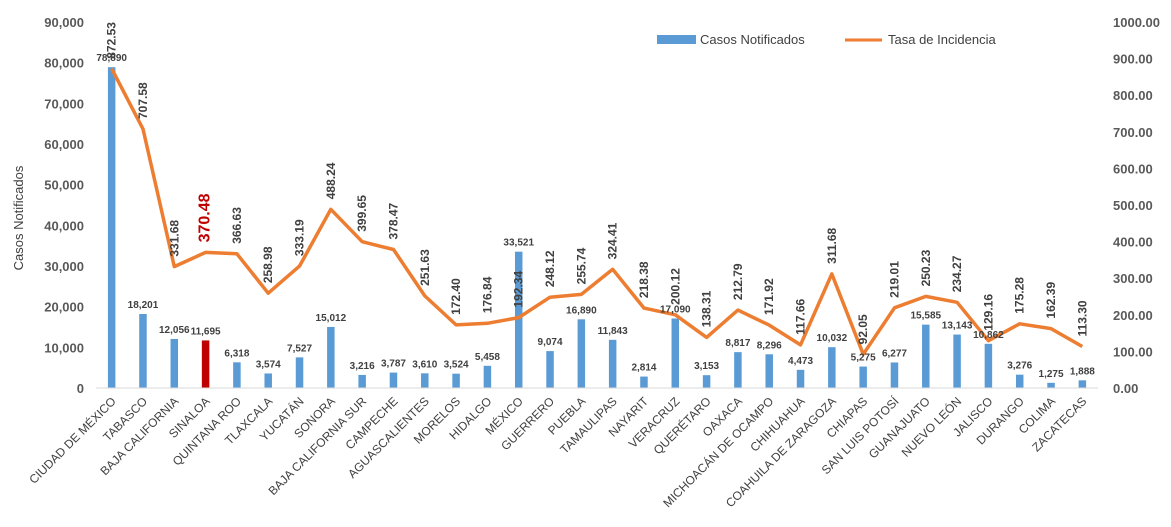 This screenshot has height=527, width=1171. I want to click on y-left-tick-label: 80,000, so click(64, 63).